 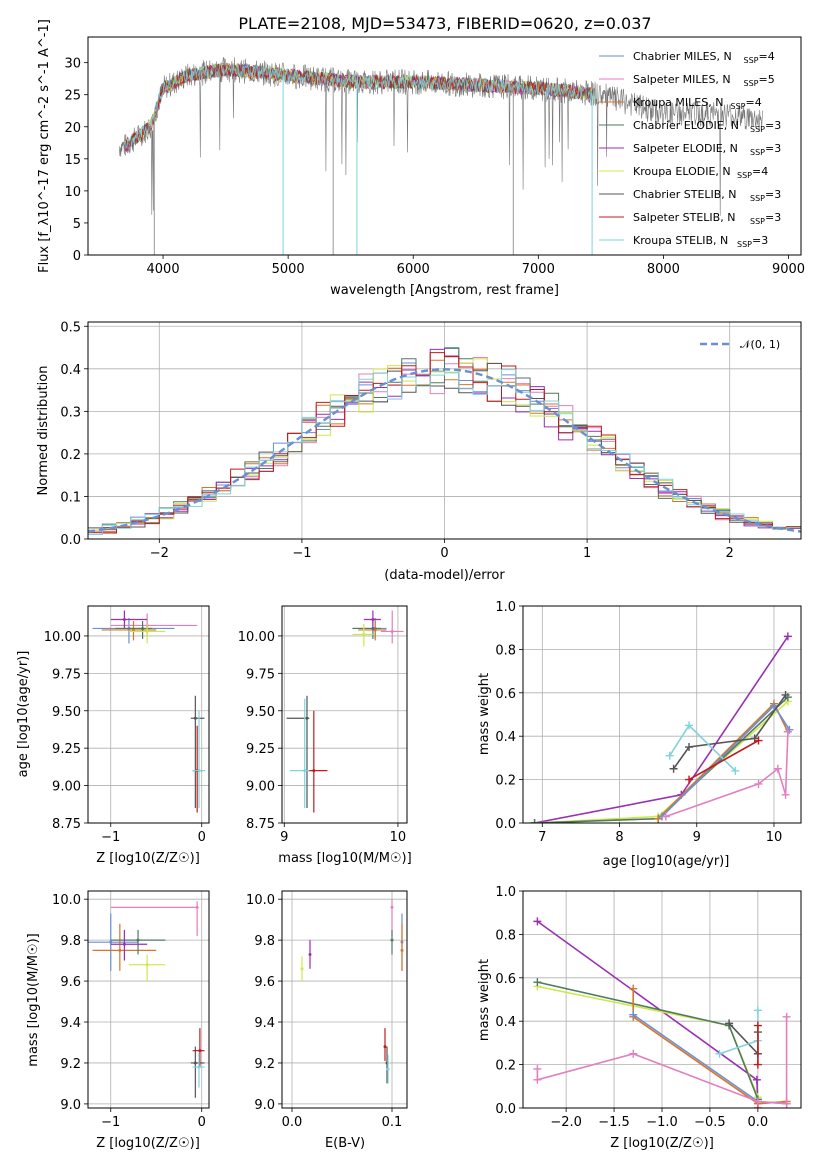 I want to click on x-tick-label: 9000, so click(x=788, y=269).